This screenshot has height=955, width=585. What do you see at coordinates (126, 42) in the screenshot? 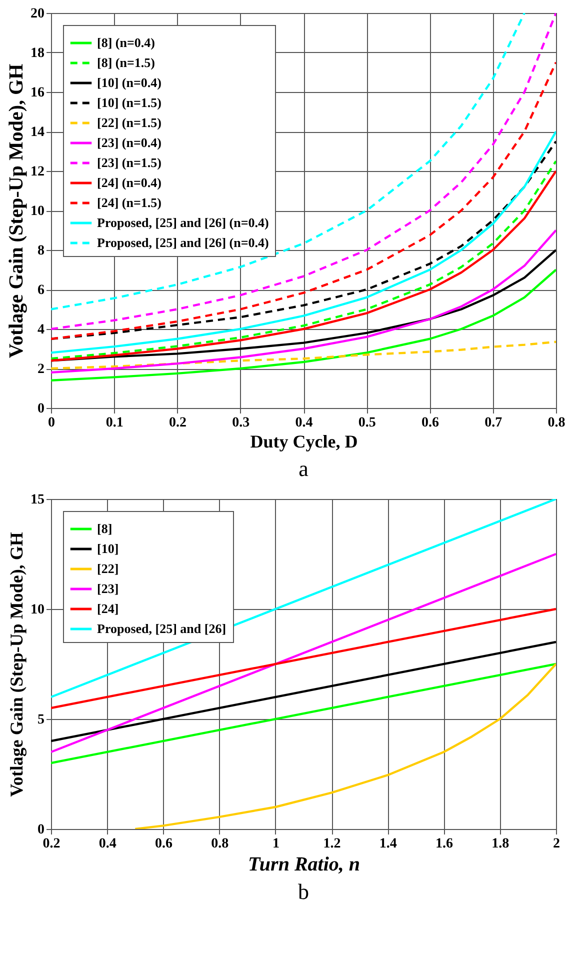
I see `legend-label: [8] (n=0.4)` at bounding box center [126, 42].